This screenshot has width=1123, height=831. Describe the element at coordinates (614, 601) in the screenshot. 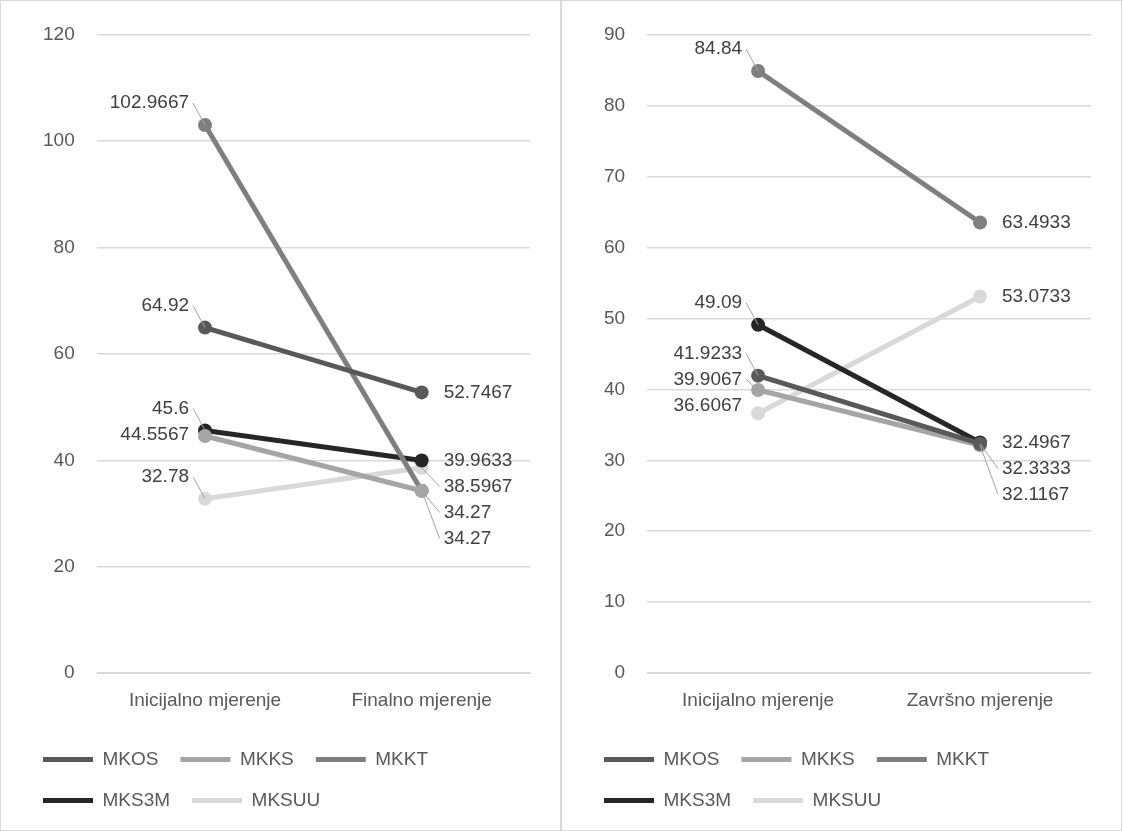

I see `y-tick-label: 10` at that location.